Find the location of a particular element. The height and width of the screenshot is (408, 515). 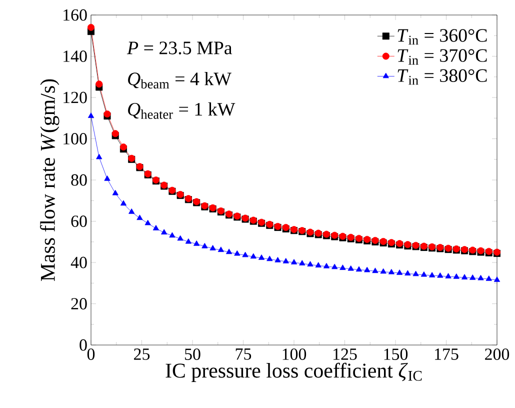

y-tick-label: 40 is located at coordinates (78, 262).